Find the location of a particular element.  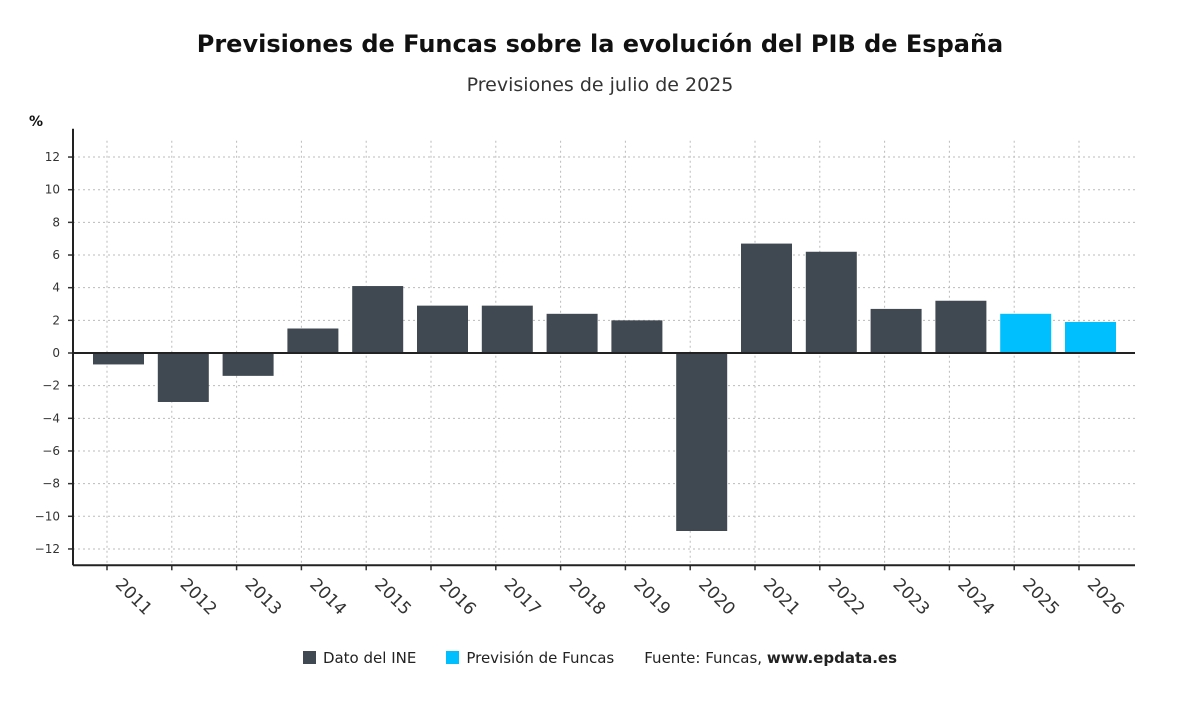

legend-item-ine: Dato del INE is located at coordinates (359, 658).